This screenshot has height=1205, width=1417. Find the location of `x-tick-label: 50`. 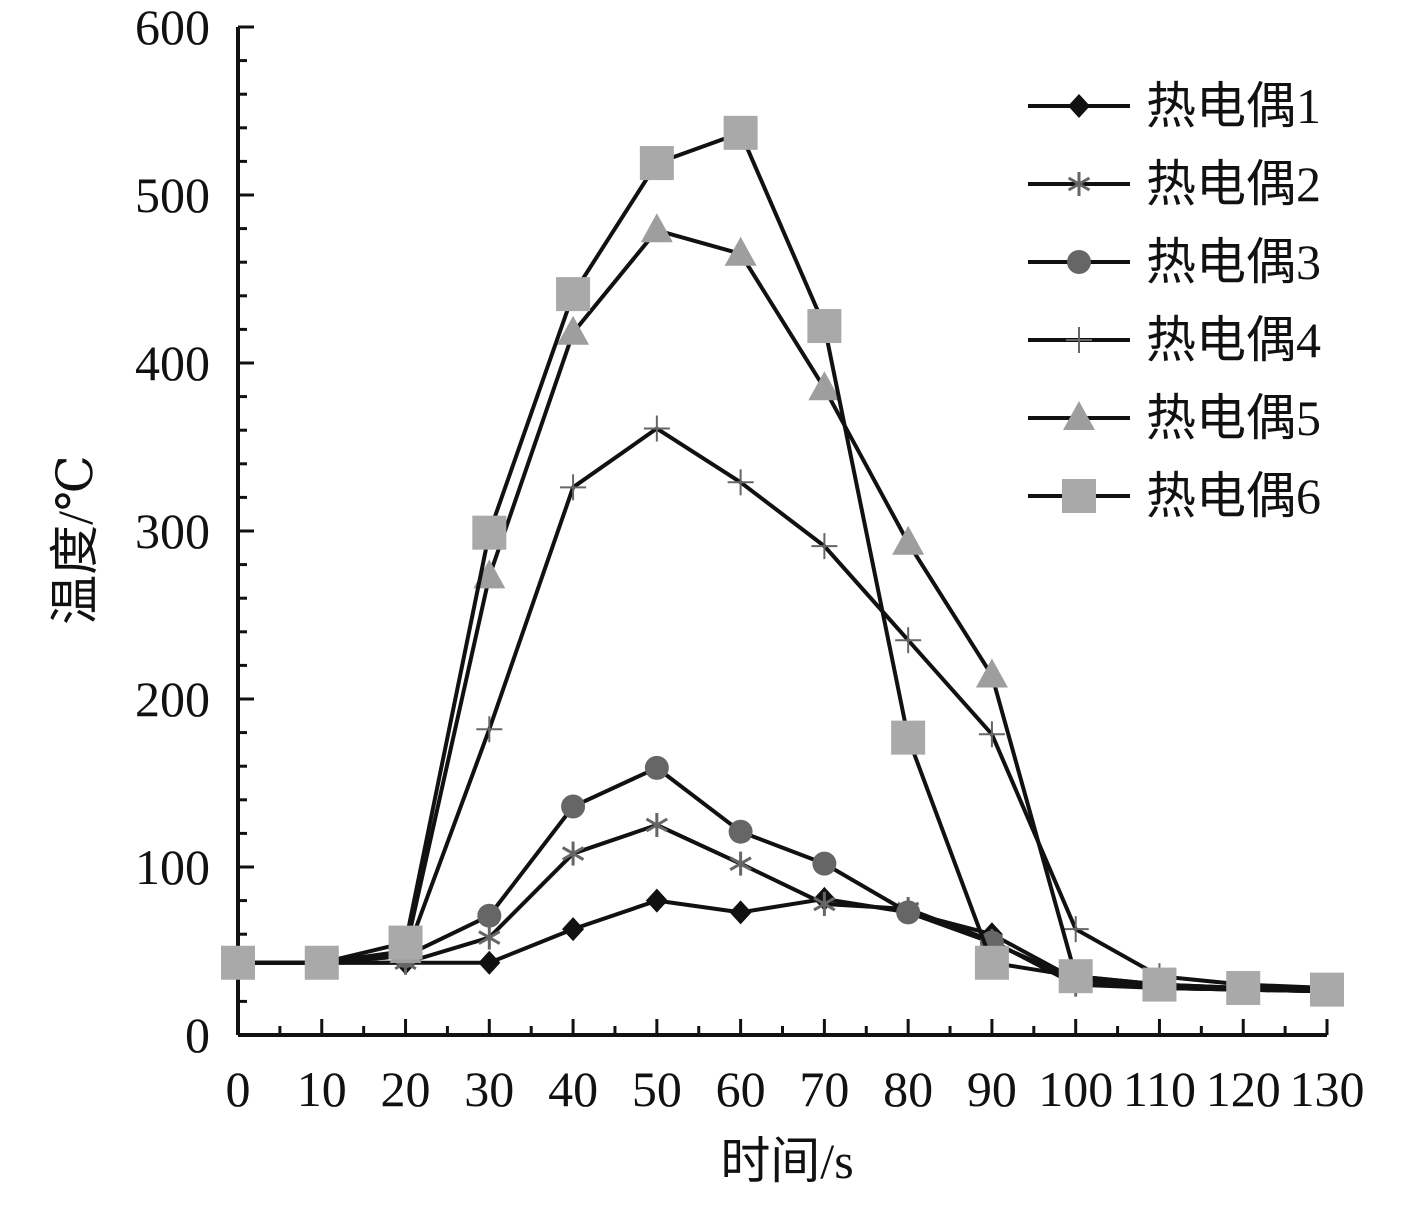

x-tick-label: 50 is located at coordinates (657, 1089).